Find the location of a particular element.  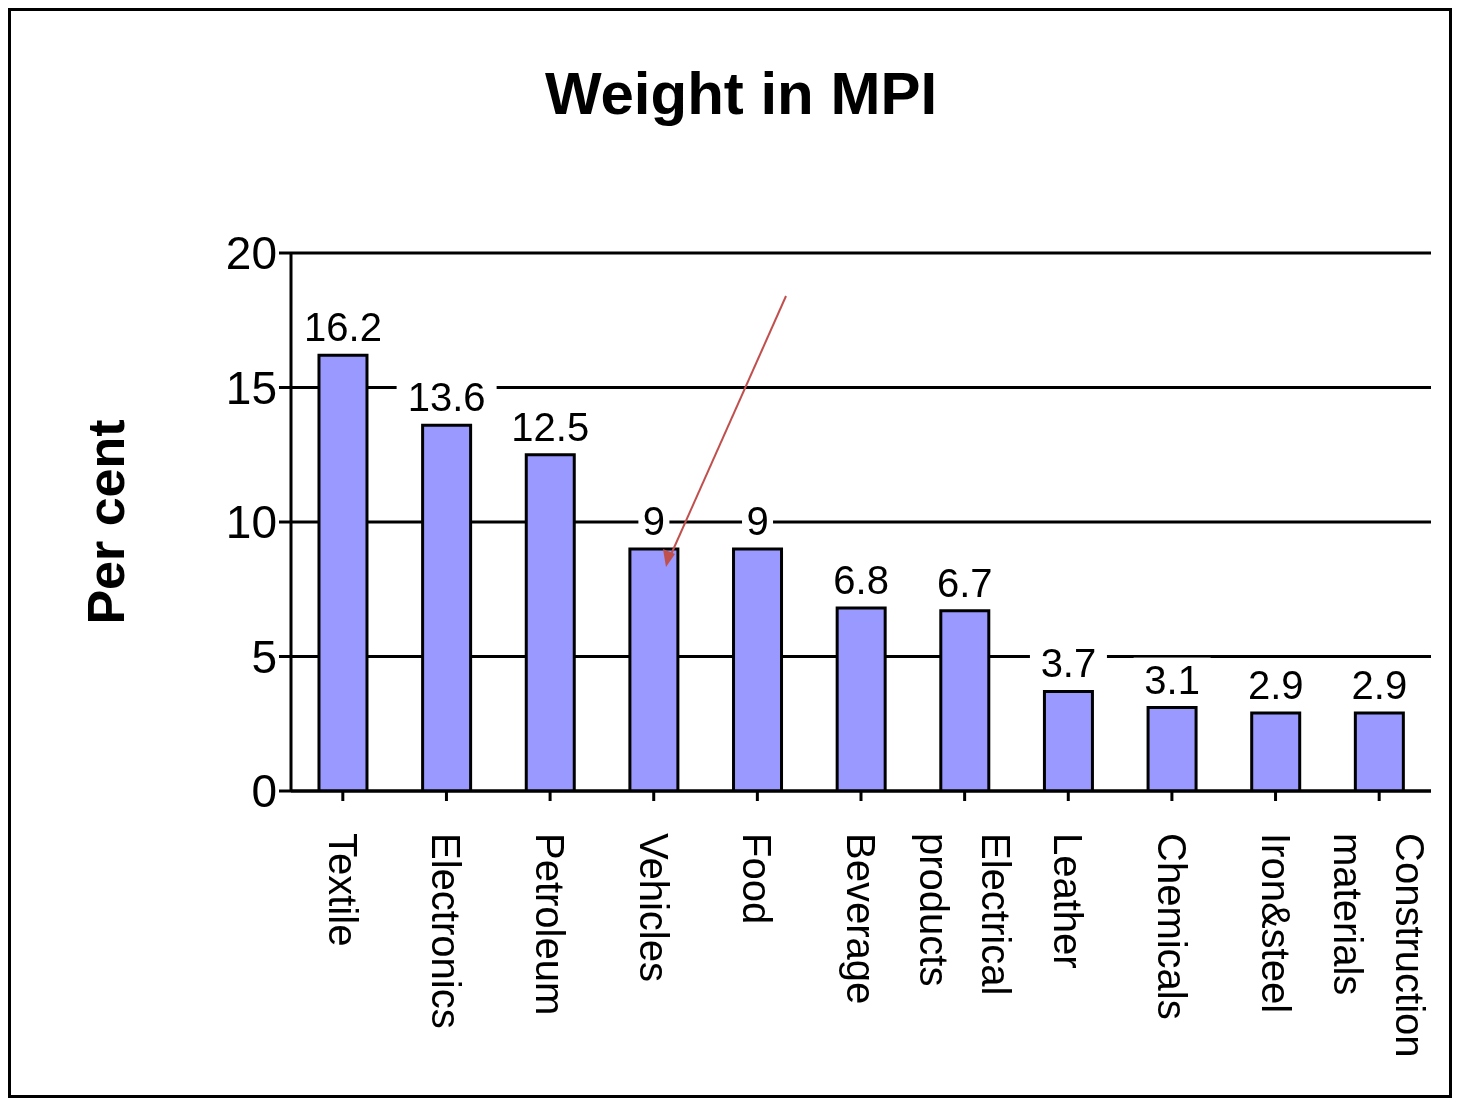

x-tick-label: Electrical products is located at coordinates (964, 914).